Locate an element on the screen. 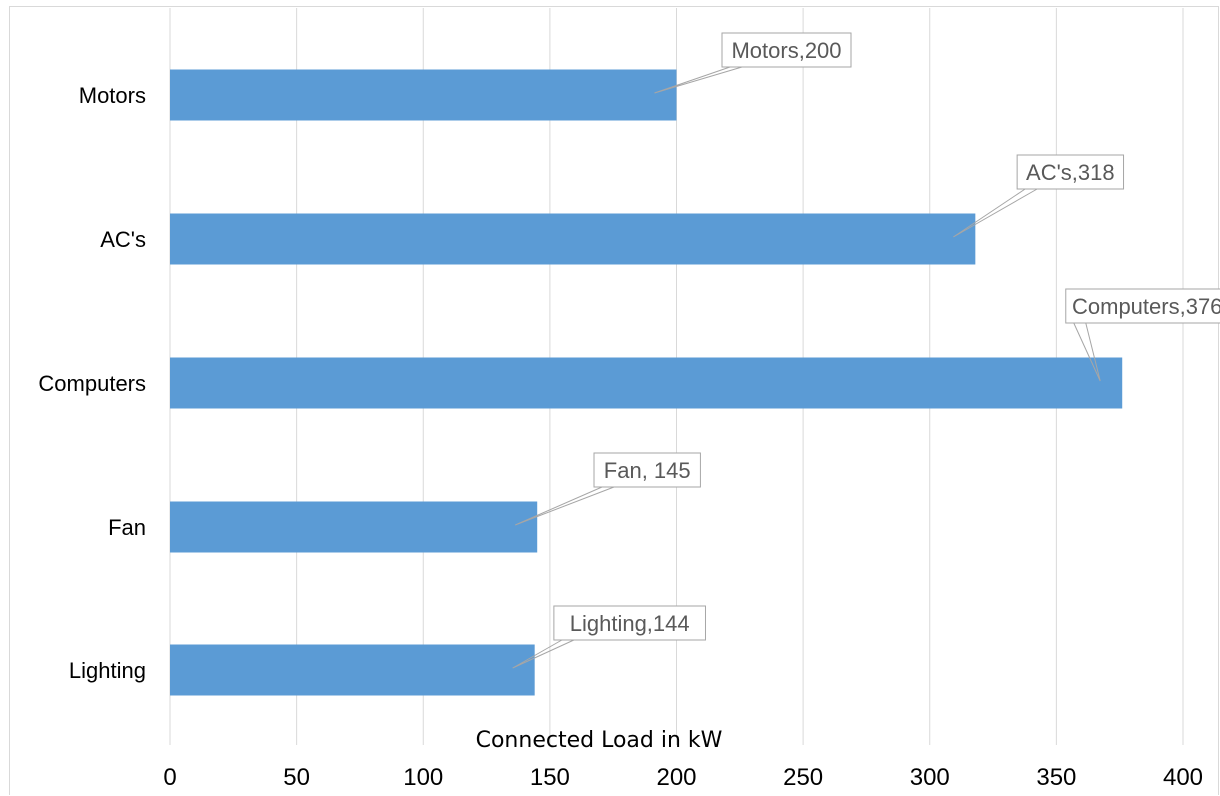 Image resolution: width=1220 pixels, height=796 pixels. category-label-computers: Computers is located at coordinates (92, 383).